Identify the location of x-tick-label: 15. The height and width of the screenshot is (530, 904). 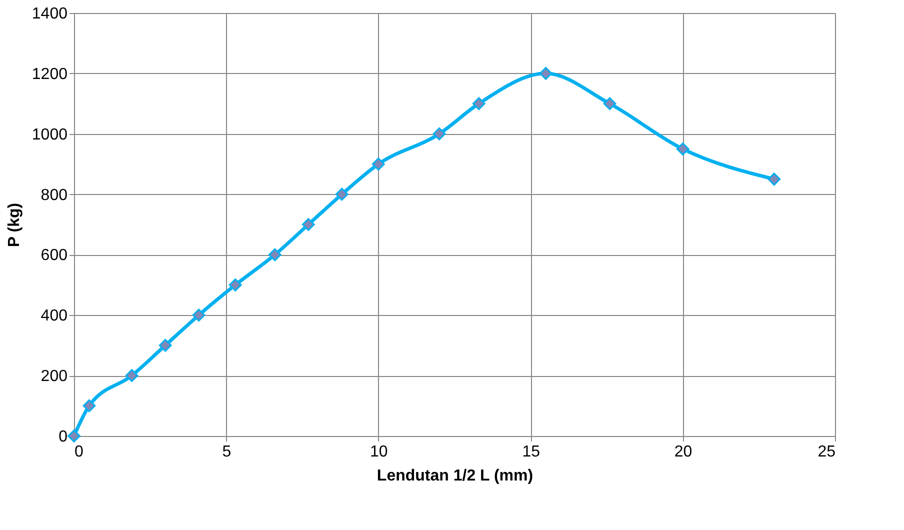
(531, 452).